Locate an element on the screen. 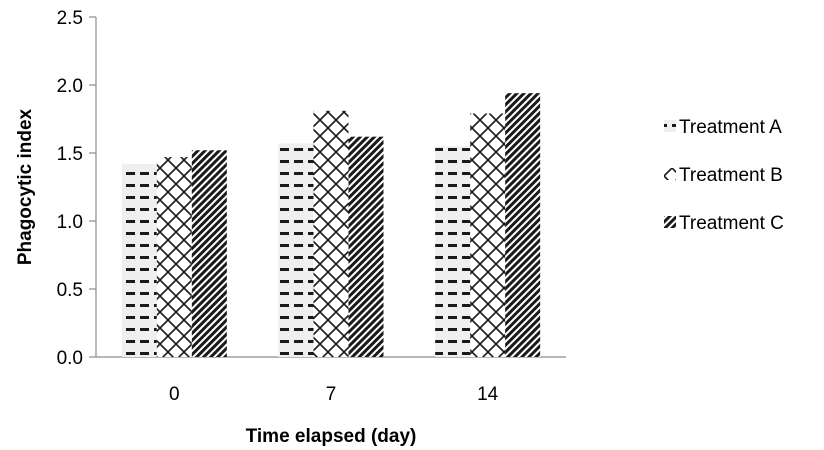 Image resolution: width=824 pixels, height=450 pixels. y-tick-label: 2.5 is located at coordinates (70, 18).